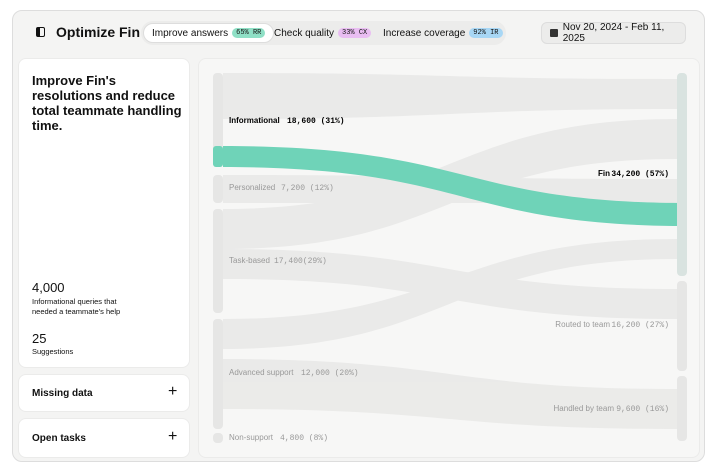  What do you see at coordinates (304, 33) in the screenshot?
I see `tab-label: Check quality` at bounding box center [304, 33].